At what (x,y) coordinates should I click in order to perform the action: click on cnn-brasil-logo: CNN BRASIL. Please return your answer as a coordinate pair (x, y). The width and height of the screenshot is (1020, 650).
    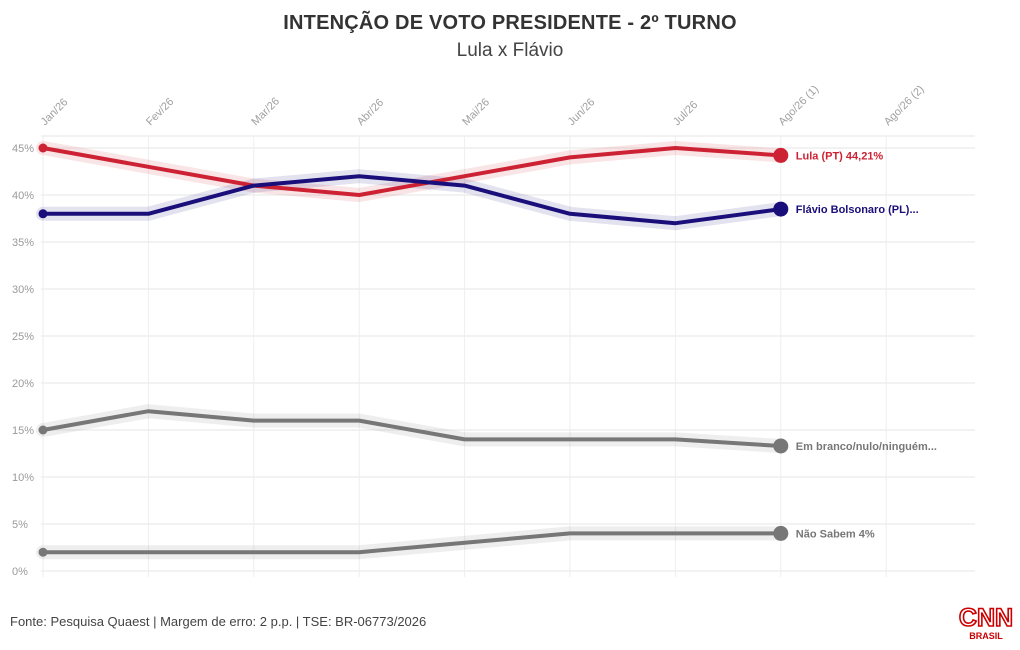
    Looking at the image, I should click on (986, 622).